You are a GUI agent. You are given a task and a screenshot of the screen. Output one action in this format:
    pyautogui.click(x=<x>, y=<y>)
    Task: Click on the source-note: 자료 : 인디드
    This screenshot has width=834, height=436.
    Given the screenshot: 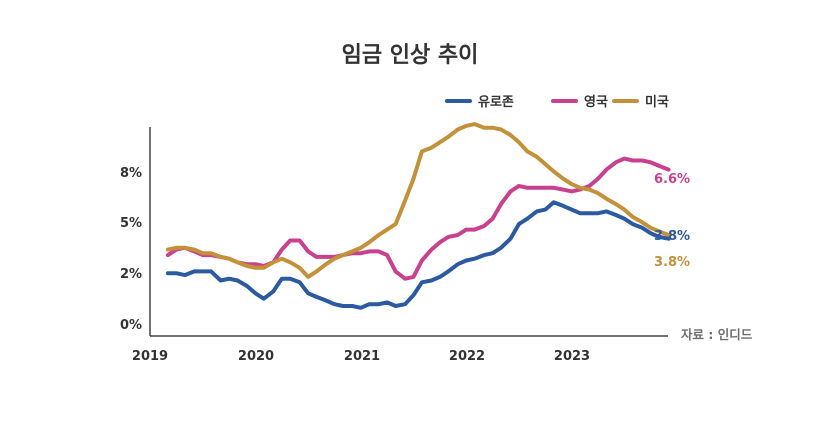 What is the action you would take?
    pyautogui.click(x=717, y=334)
    